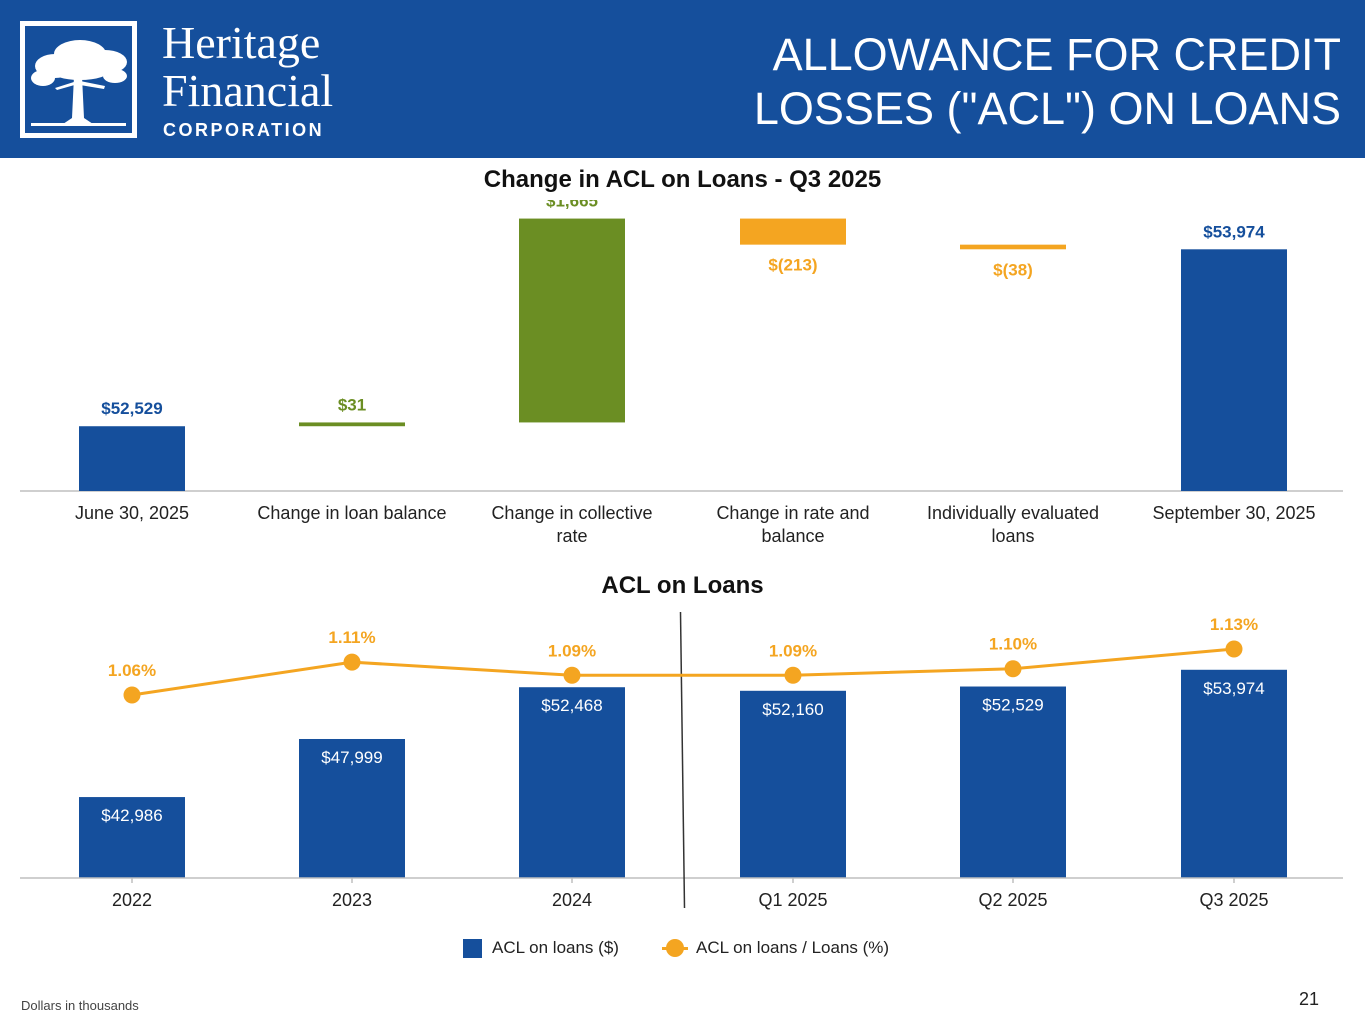  Describe the element at coordinates (682, 179) in the screenshot. I see `waterfall-chart-title: Change in ACL on Loans - Q3 2025` at that location.